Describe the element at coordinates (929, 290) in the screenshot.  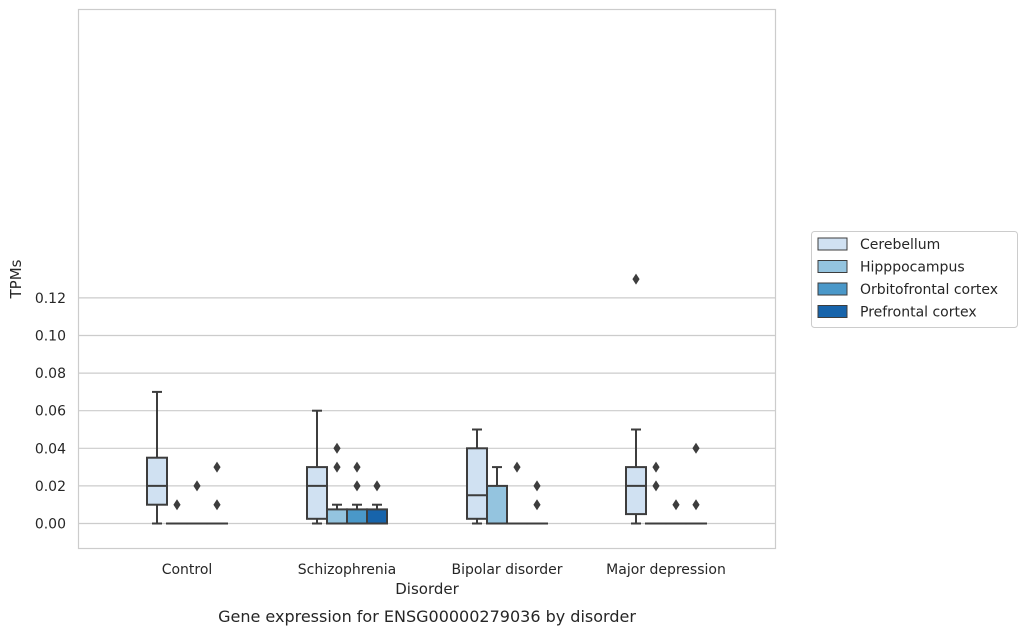
I see `legend-label: Orbitofrontal cortex` at that location.